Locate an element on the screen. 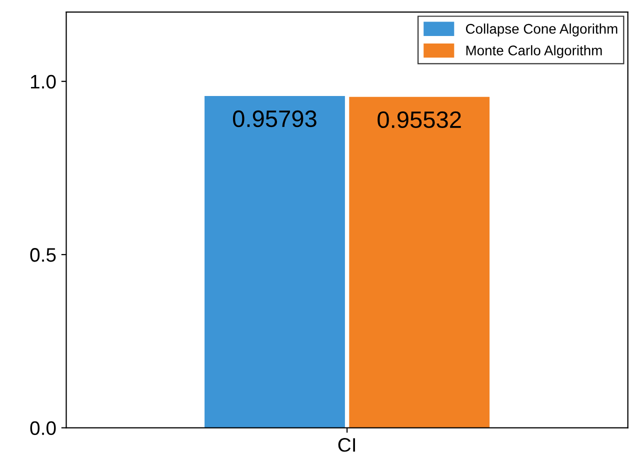 This screenshot has width=631, height=465. legend-label: Collapse Cone Algorithm is located at coordinates (542, 30).